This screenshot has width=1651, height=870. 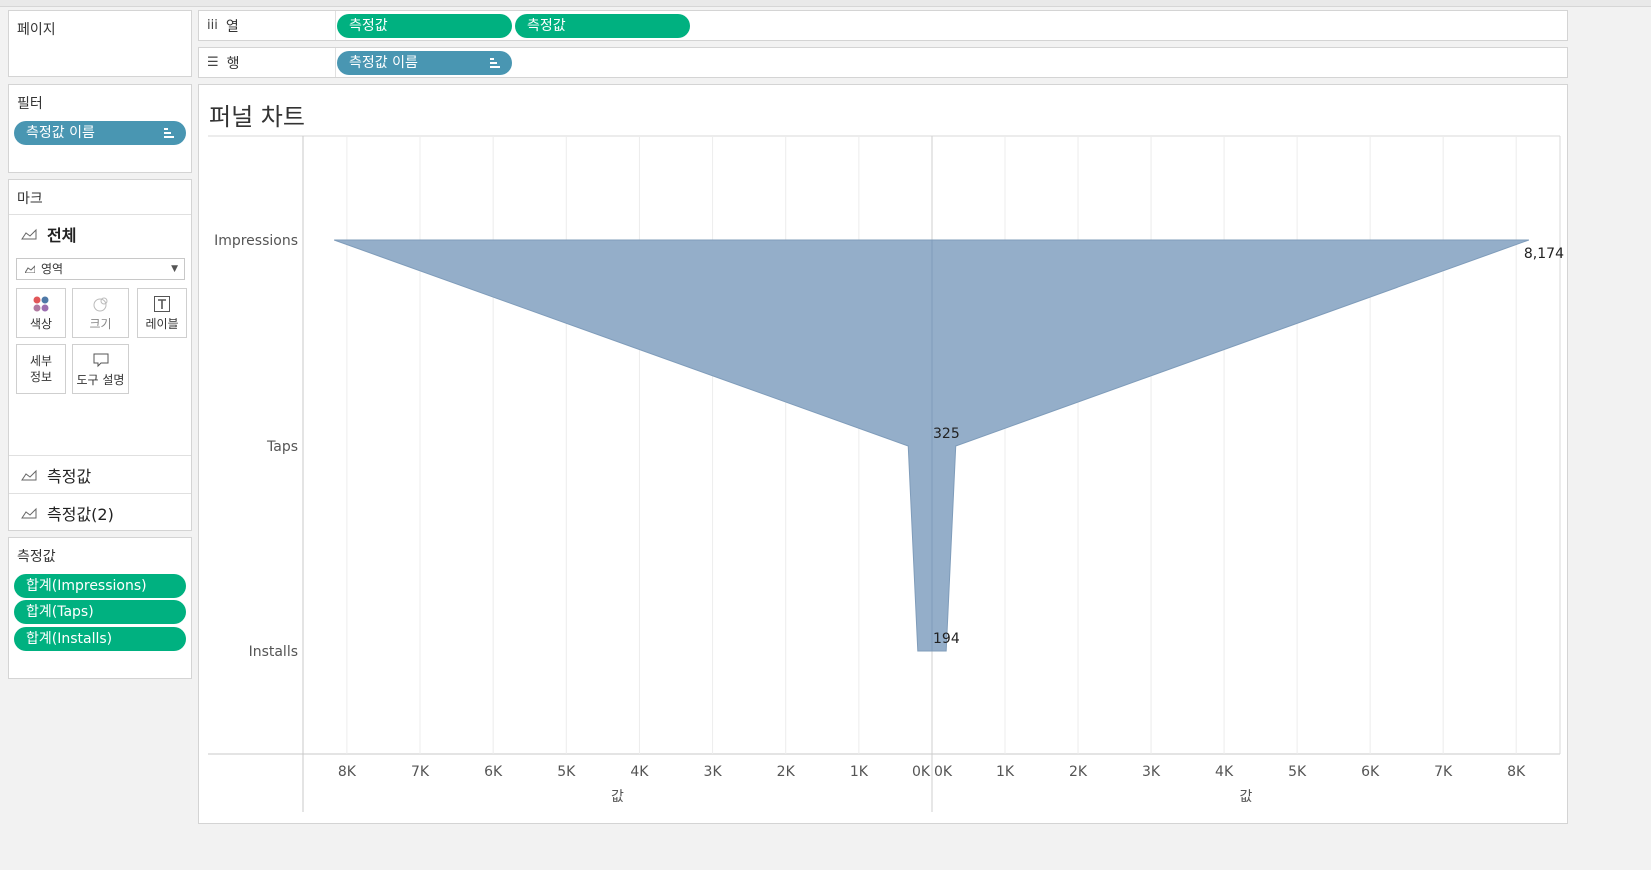 I want to click on mark-type-dropdown: 영역 ▼, so click(x=100, y=269).